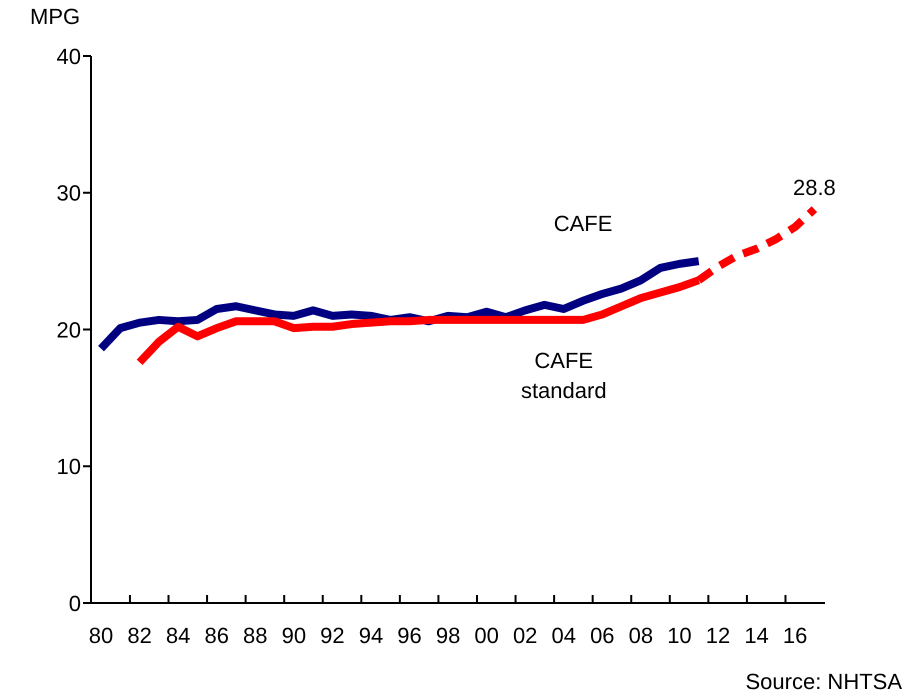  I want to click on x-tick-label: 94, so click(371, 635).